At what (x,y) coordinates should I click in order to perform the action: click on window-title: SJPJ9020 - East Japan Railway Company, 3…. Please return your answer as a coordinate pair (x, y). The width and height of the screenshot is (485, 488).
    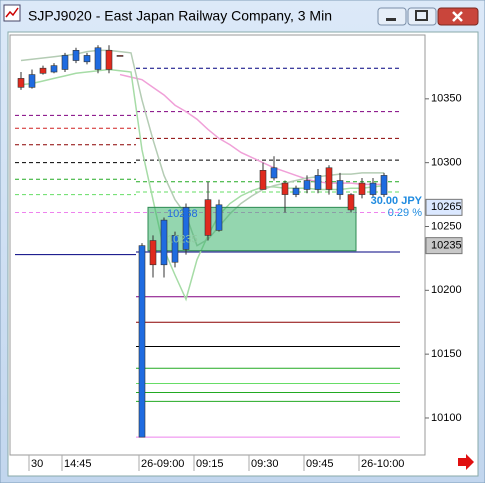
    Looking at the image, I should click on (180, 16).